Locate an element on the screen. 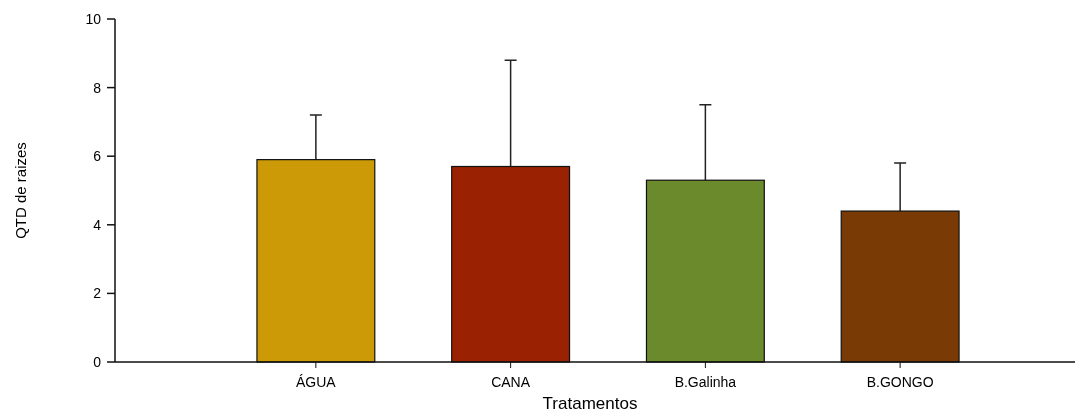 The height and width of the screenshot is (416, 1086). y-tick-label: 10 is located at coordinates (93, 18).